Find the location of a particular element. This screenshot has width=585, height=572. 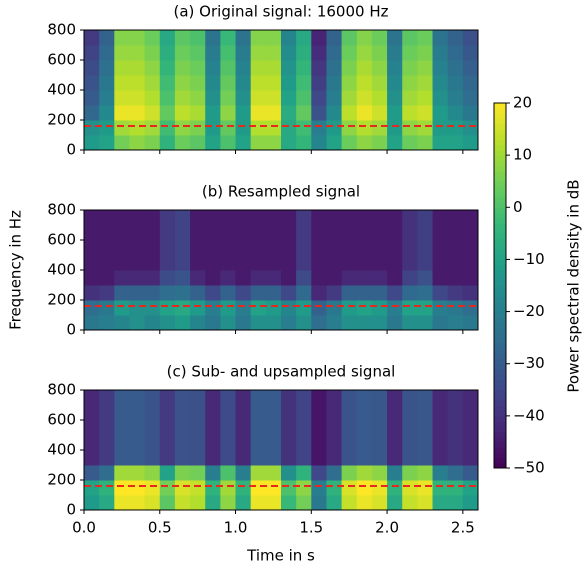

panel-title: (b) Resampled signal is located at coordinates (281, 192).